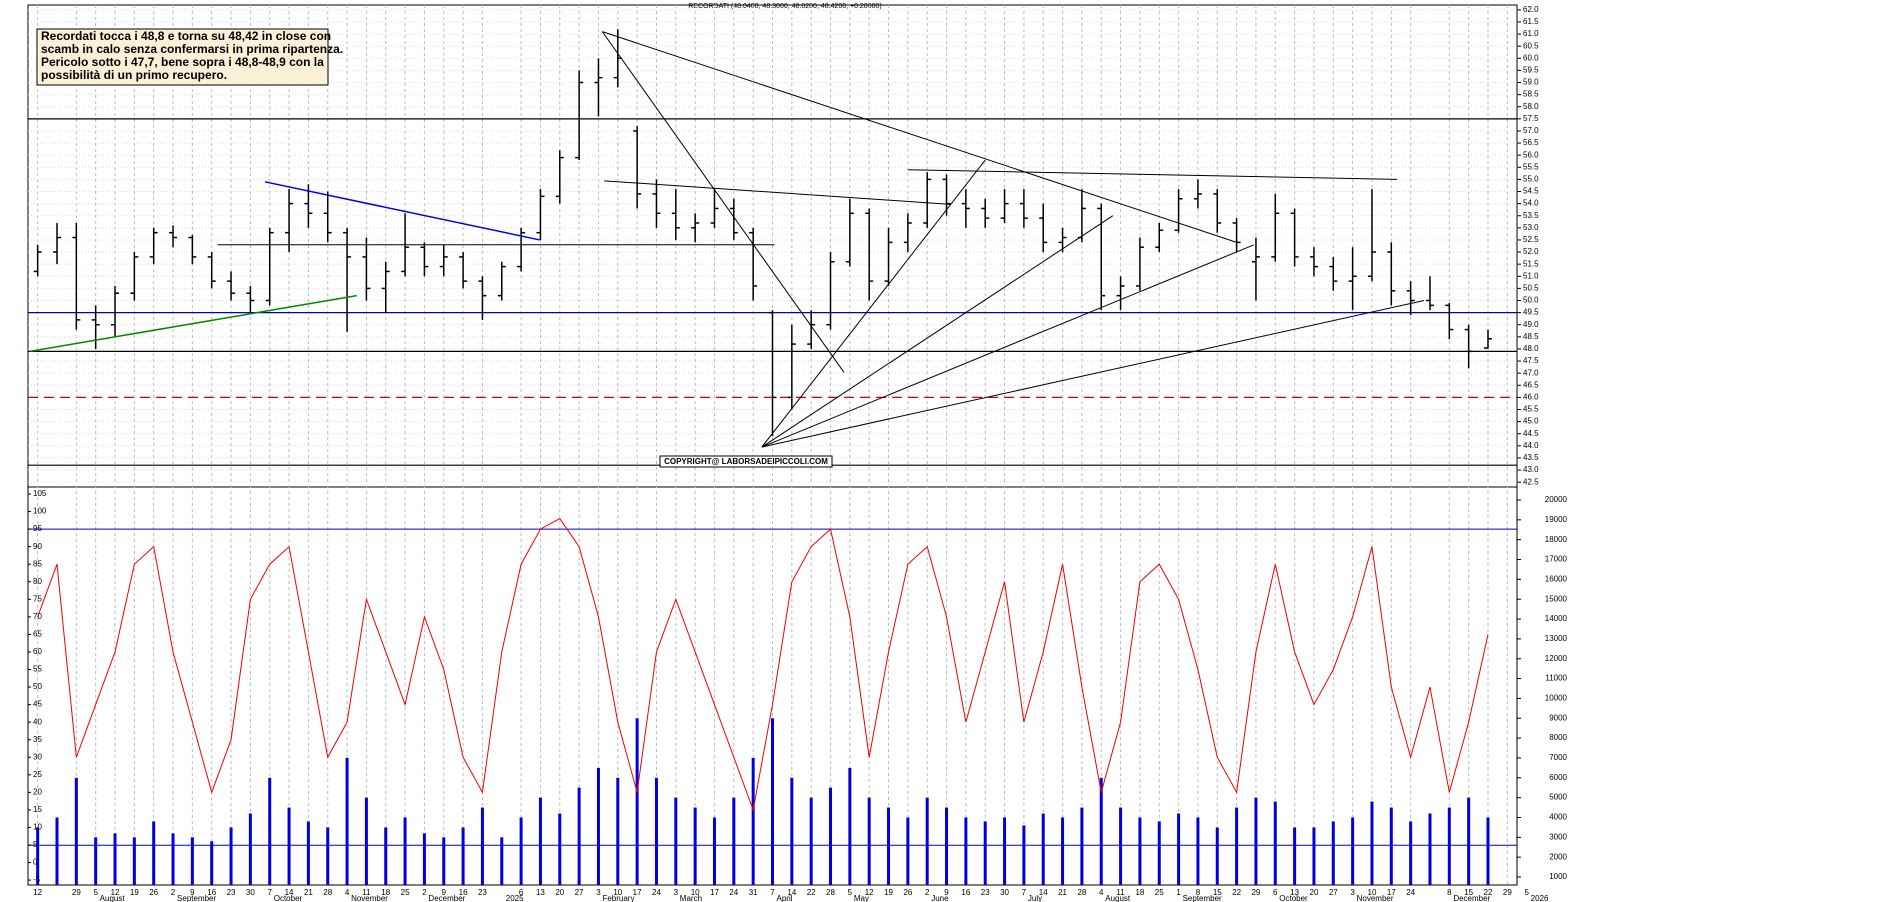 The height and width of the screenshot is (902, 1890). Describe the element at coordinates (1531, 94) in the screenshot. I see `y-tick-label: 58.5` at that location.